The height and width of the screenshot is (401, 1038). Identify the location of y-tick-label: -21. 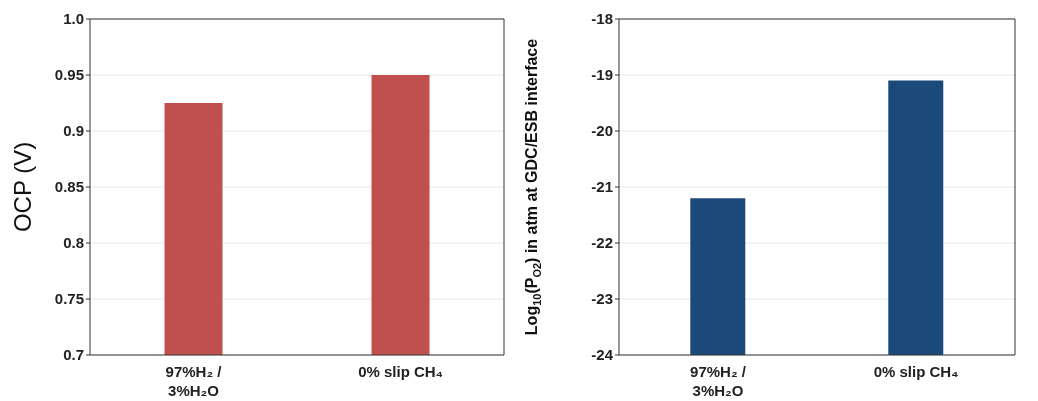
(602, 187).